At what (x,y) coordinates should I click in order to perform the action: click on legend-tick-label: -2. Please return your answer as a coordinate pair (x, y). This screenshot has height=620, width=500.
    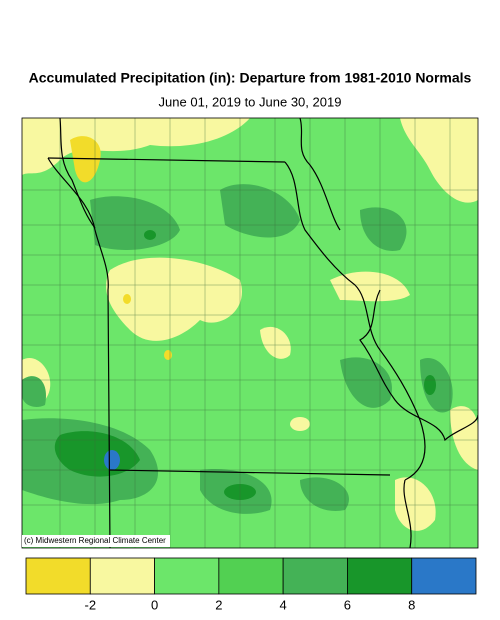
    Looking at the image, I should click on (91, 604).